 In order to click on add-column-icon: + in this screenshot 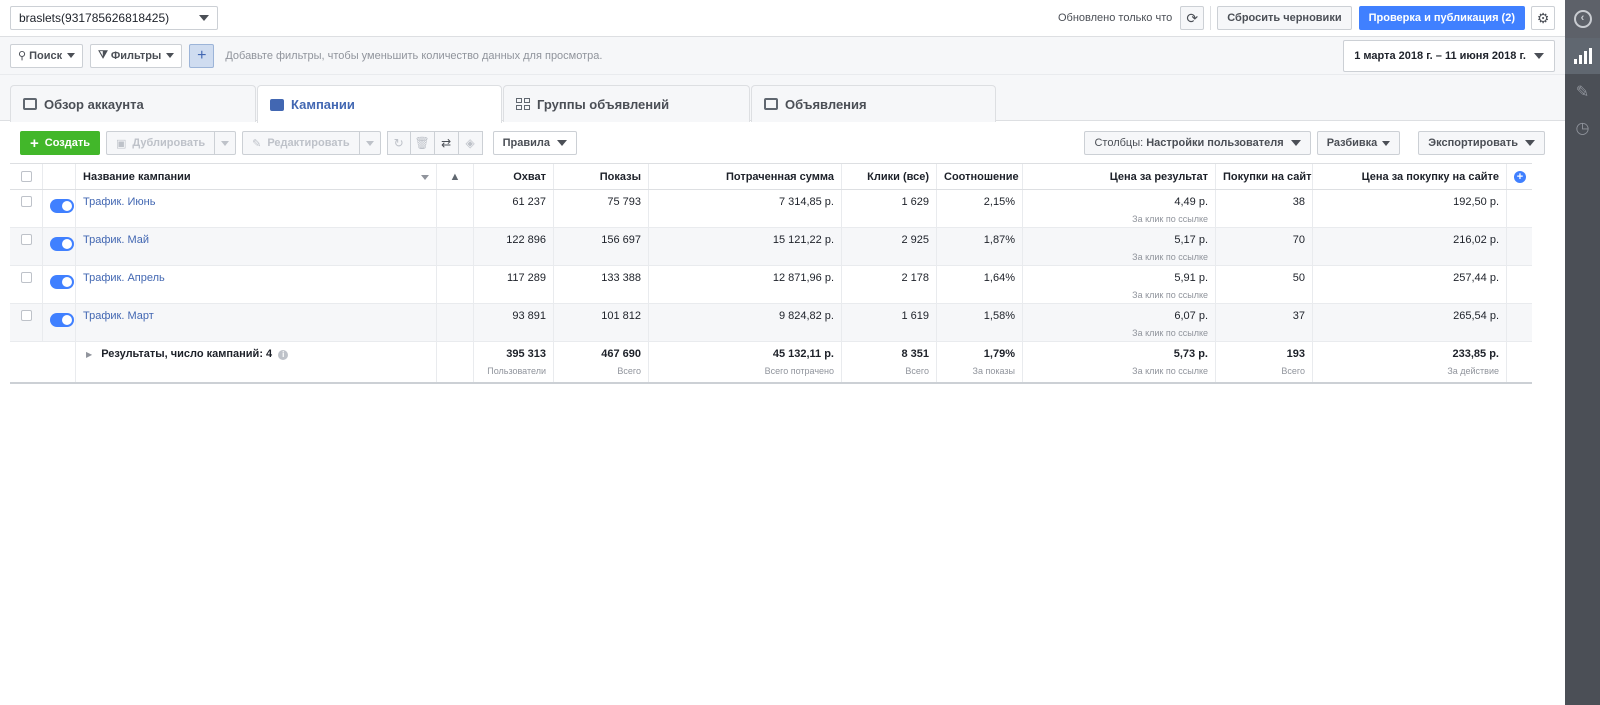, I will do `click(1520, 177)`.